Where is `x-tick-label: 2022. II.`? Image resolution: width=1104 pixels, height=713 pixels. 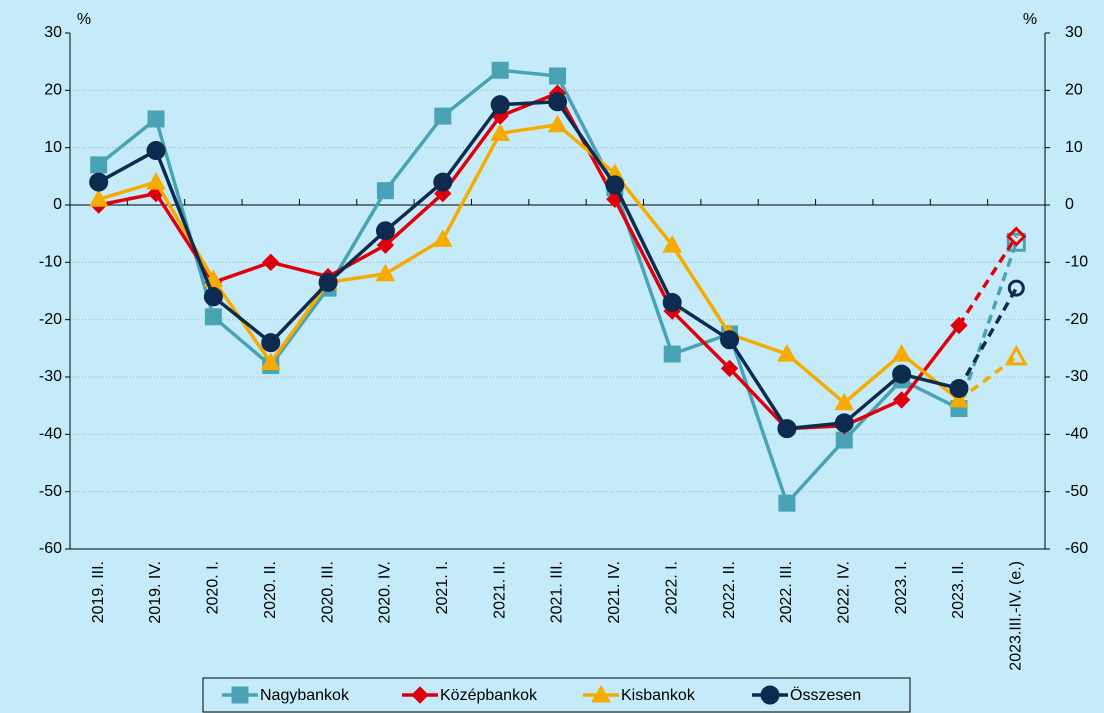 x-tick-label: 2022. II. is located at coordinates (729, 590).